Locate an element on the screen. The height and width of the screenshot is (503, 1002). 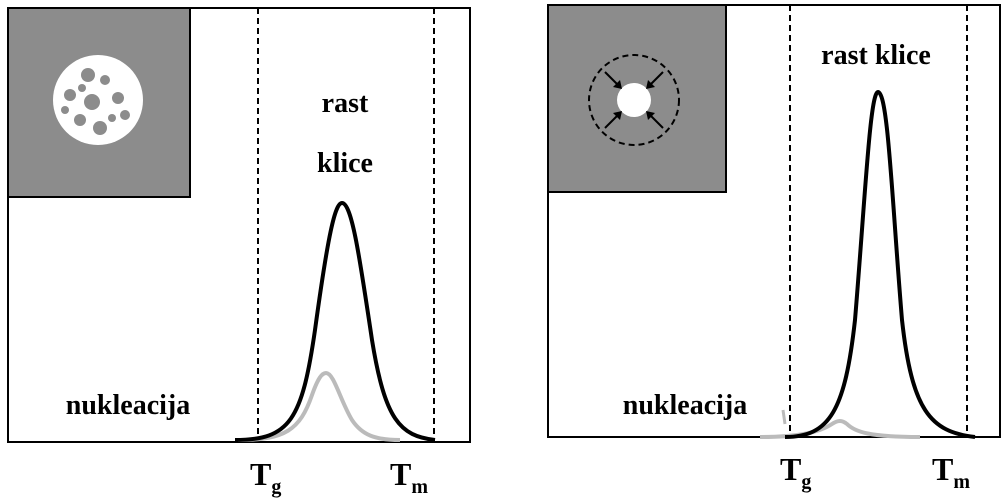
nucleation-curve is located at coordinates (319, 406).